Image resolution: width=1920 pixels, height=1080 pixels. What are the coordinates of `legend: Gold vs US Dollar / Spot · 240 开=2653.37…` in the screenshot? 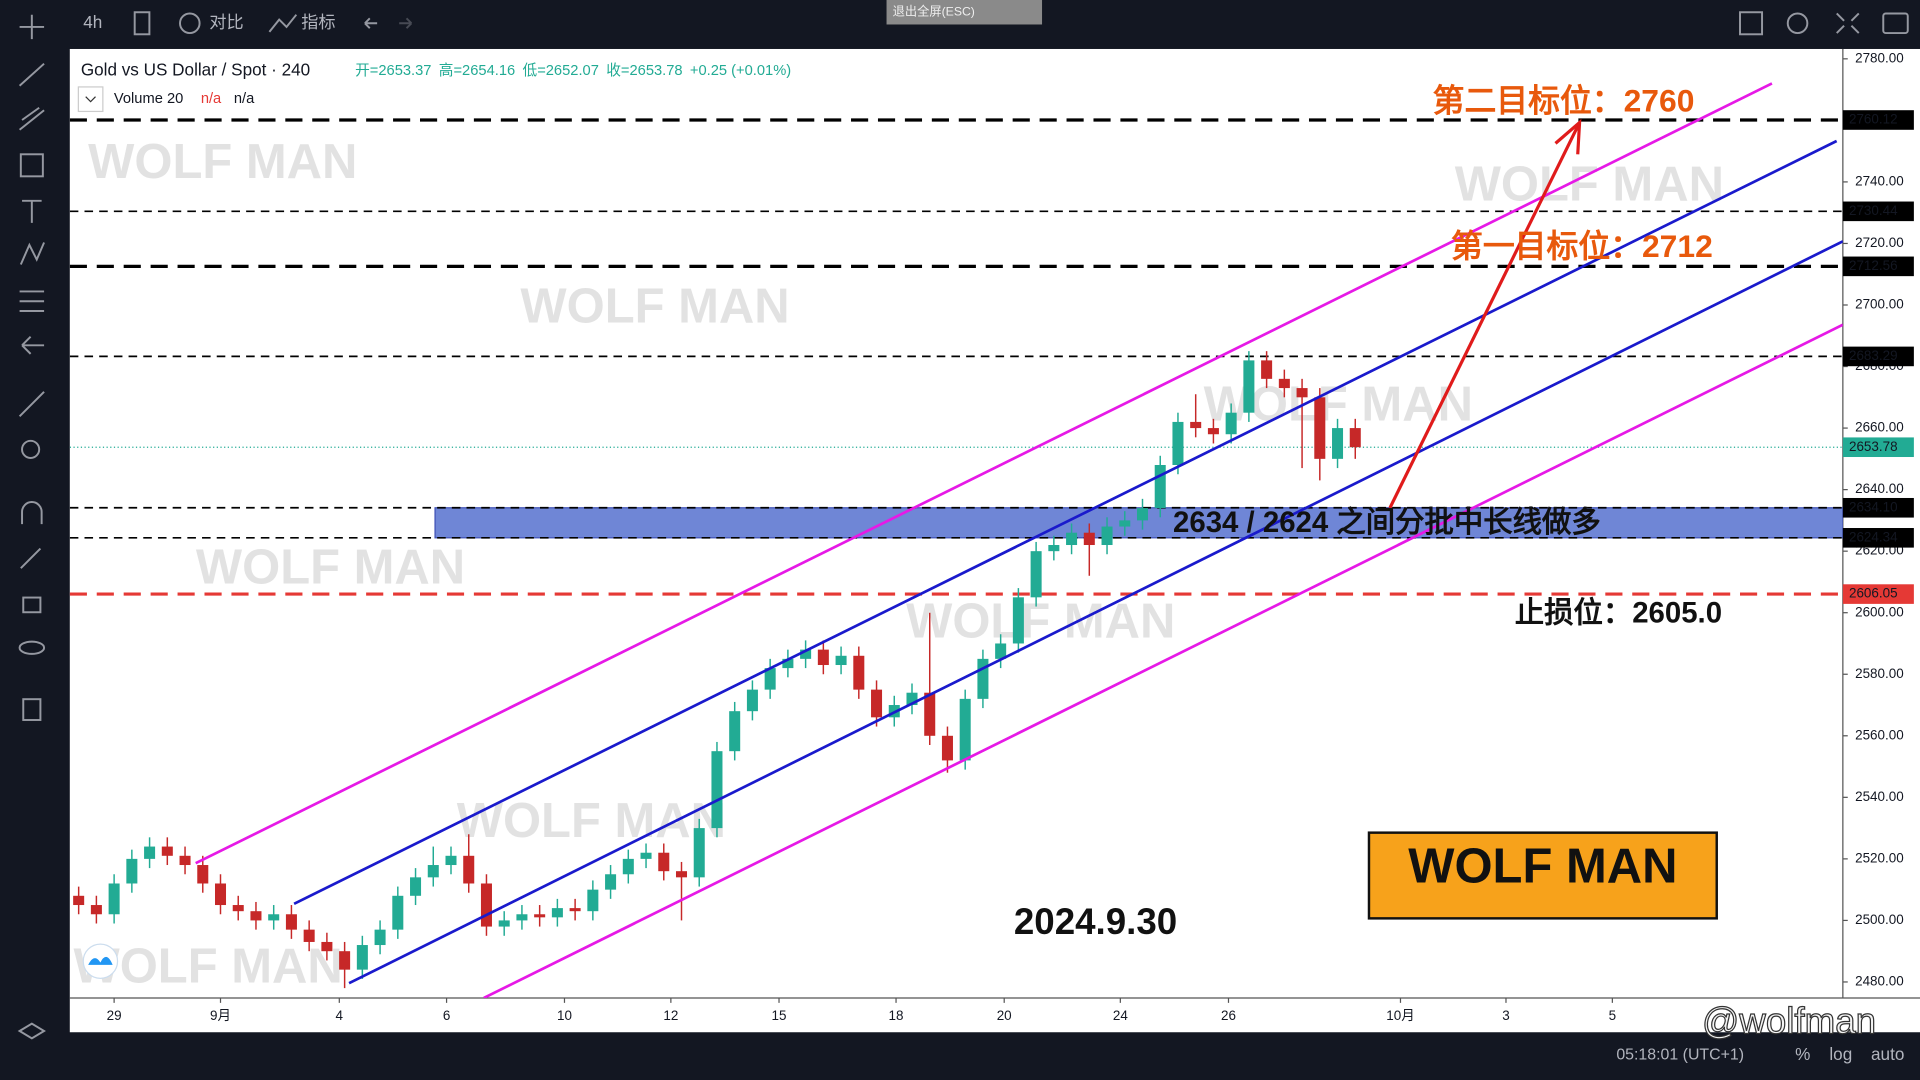 It's located at (434, 86).